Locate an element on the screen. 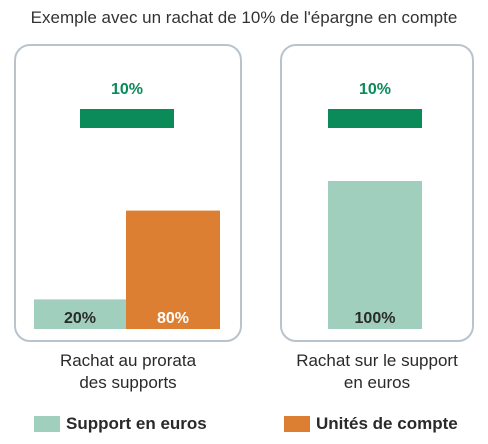  caption-prorata: Rachat au prorata des supports is located at coordinates (128, 372).